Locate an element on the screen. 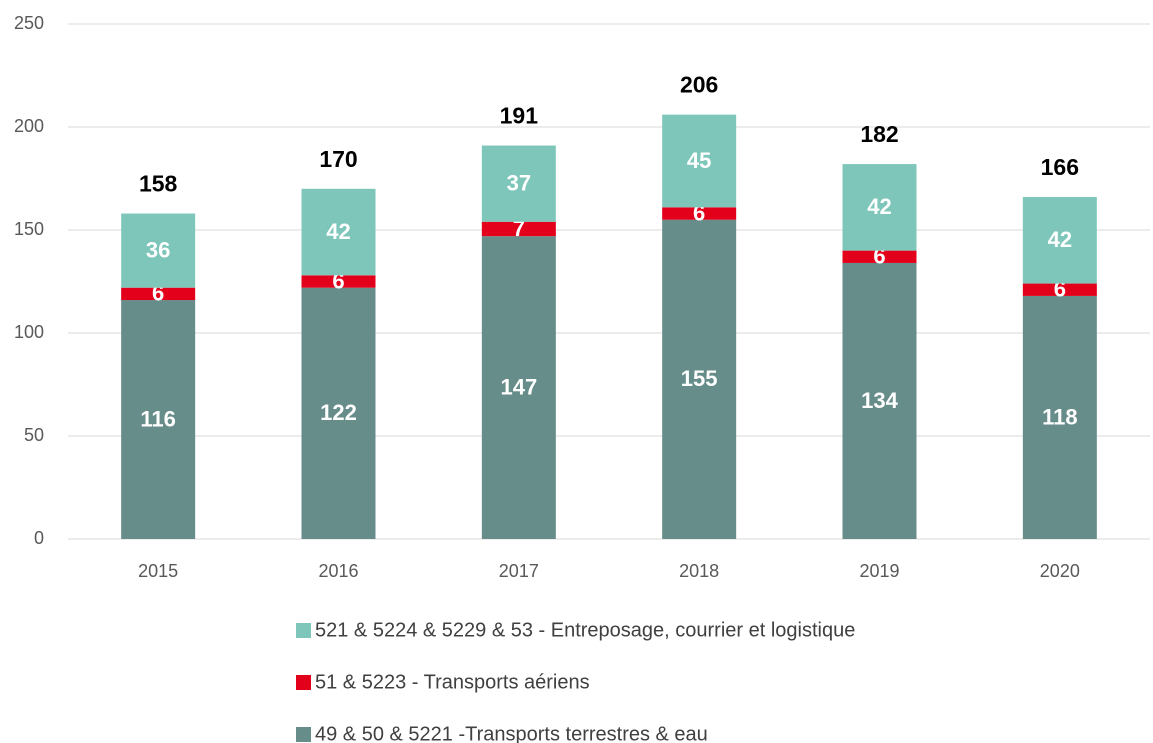 Image resolution: width=1153 pixels, height=743 pixels. data-label: 147 is located at coordinates (518, 386).